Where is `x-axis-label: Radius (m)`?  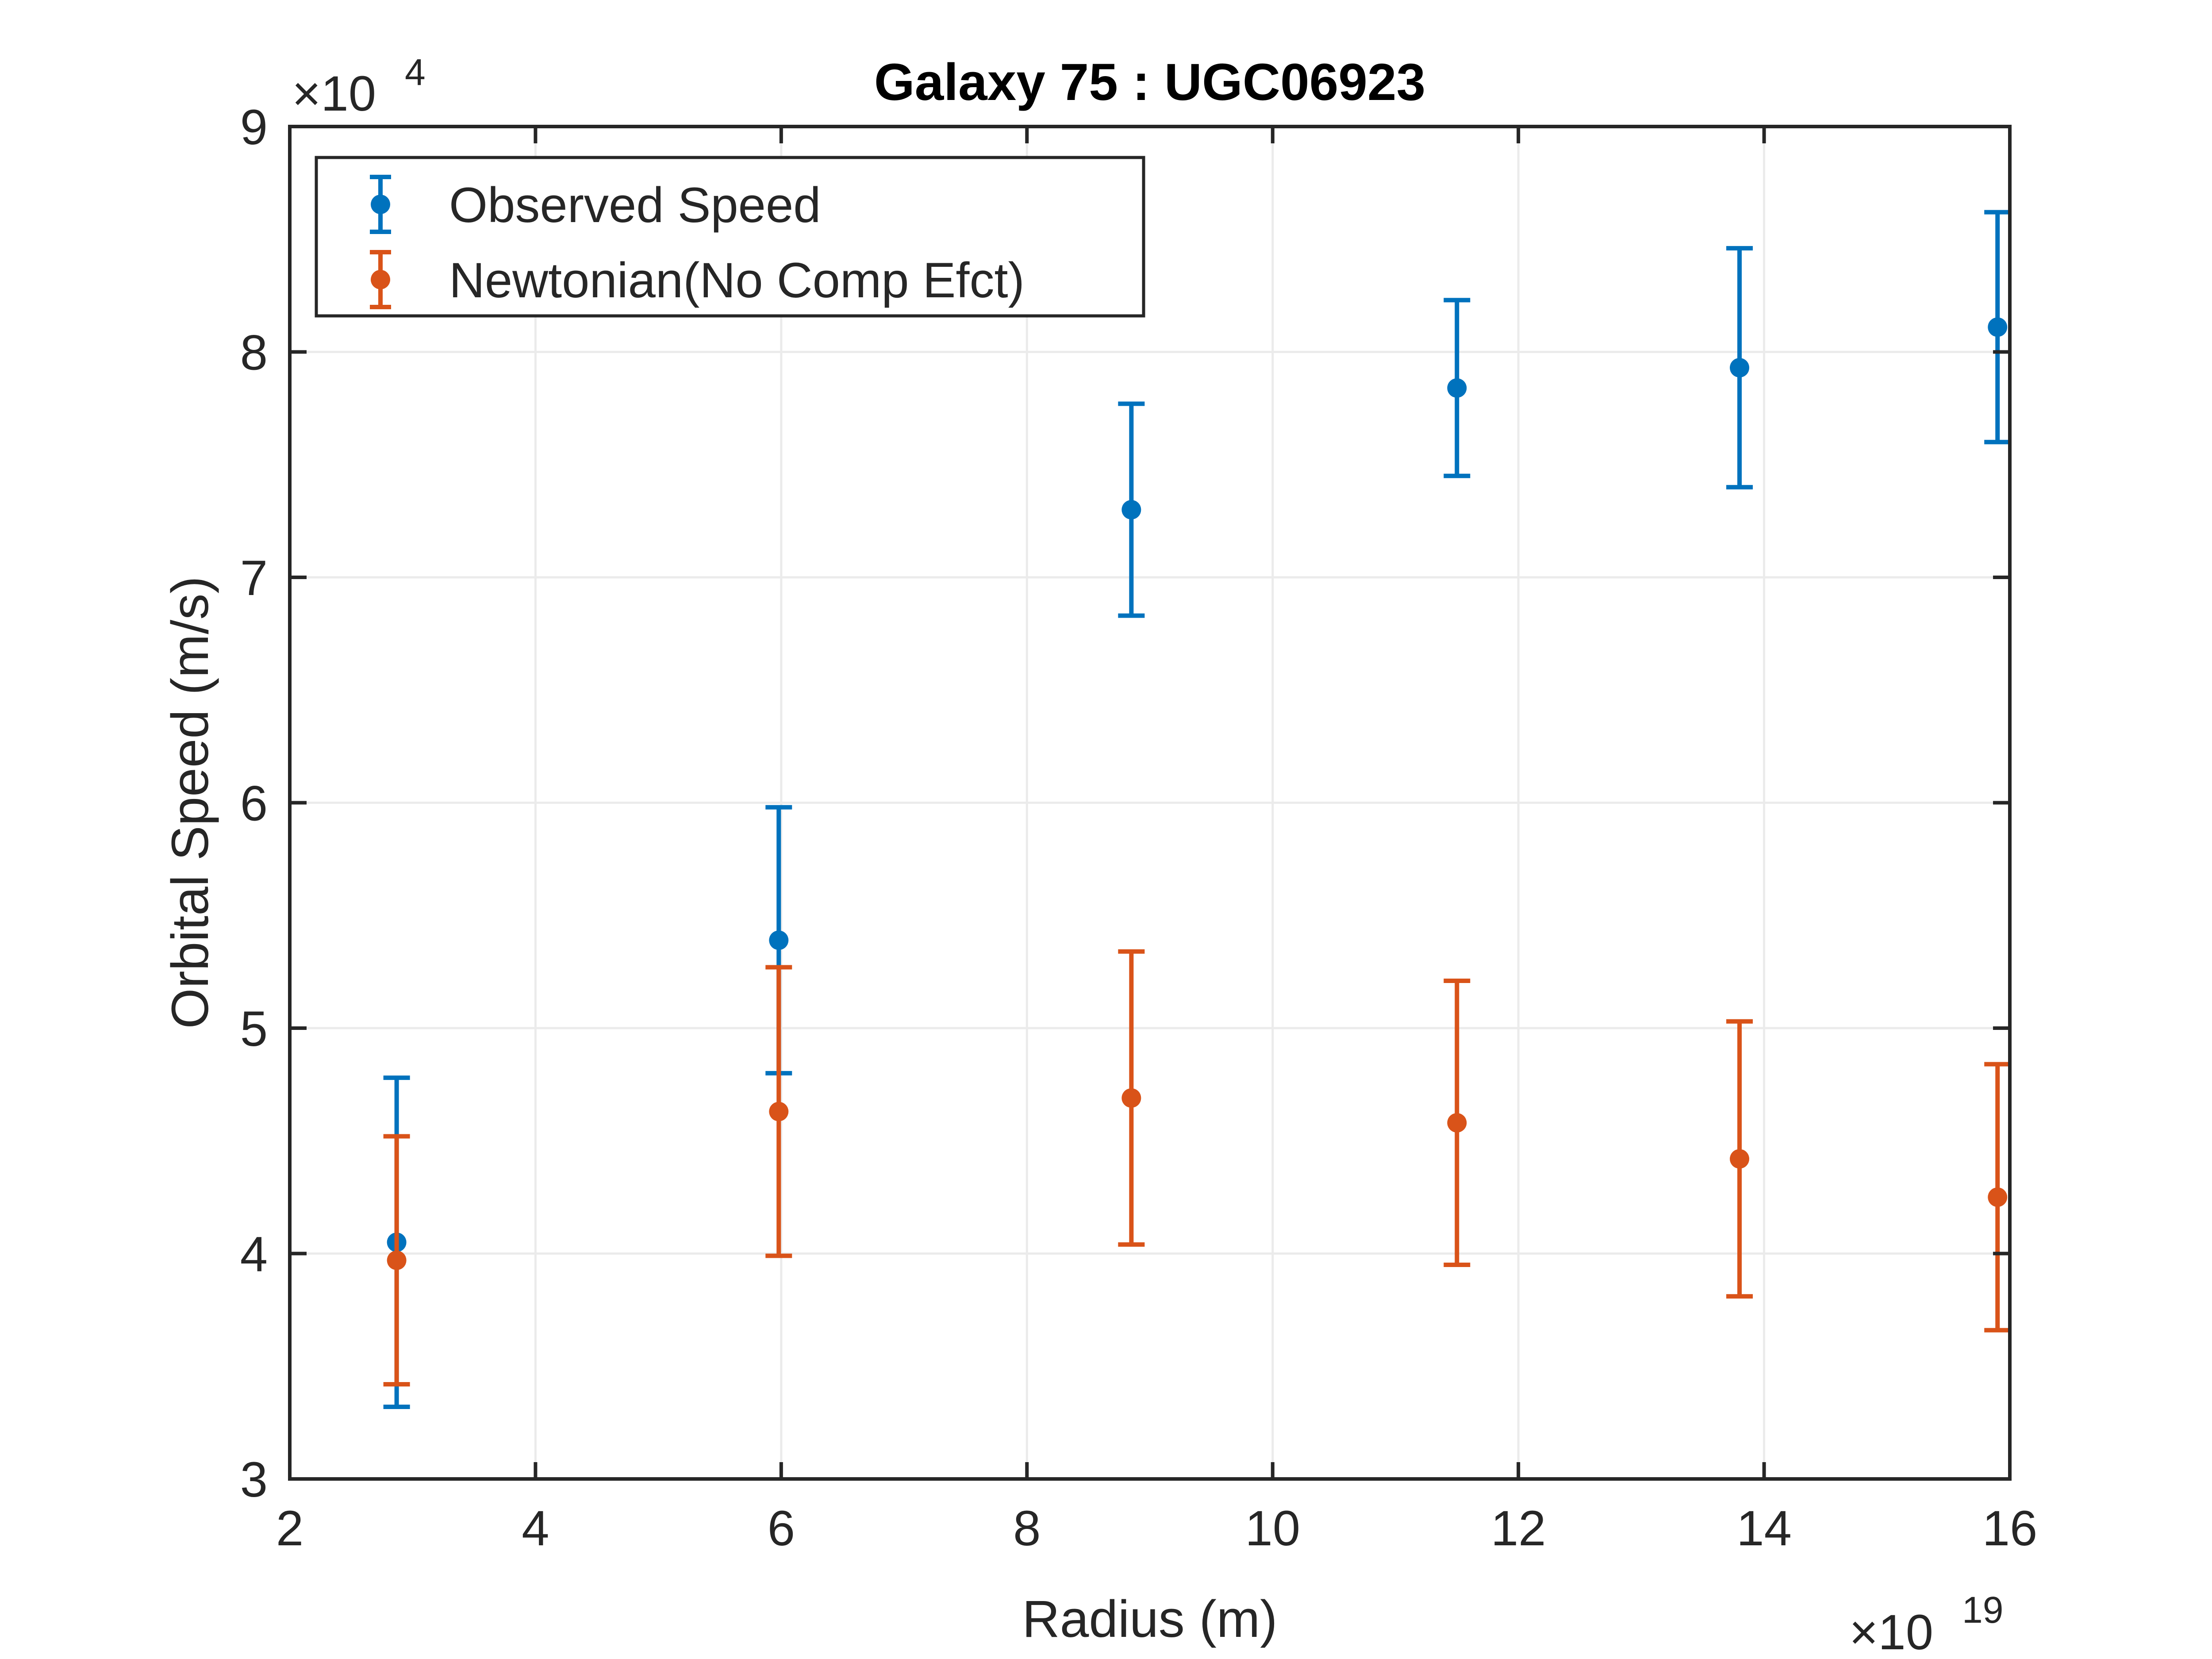 x-axis-label: Radius (m) is located at coordinates (1150, 1619).